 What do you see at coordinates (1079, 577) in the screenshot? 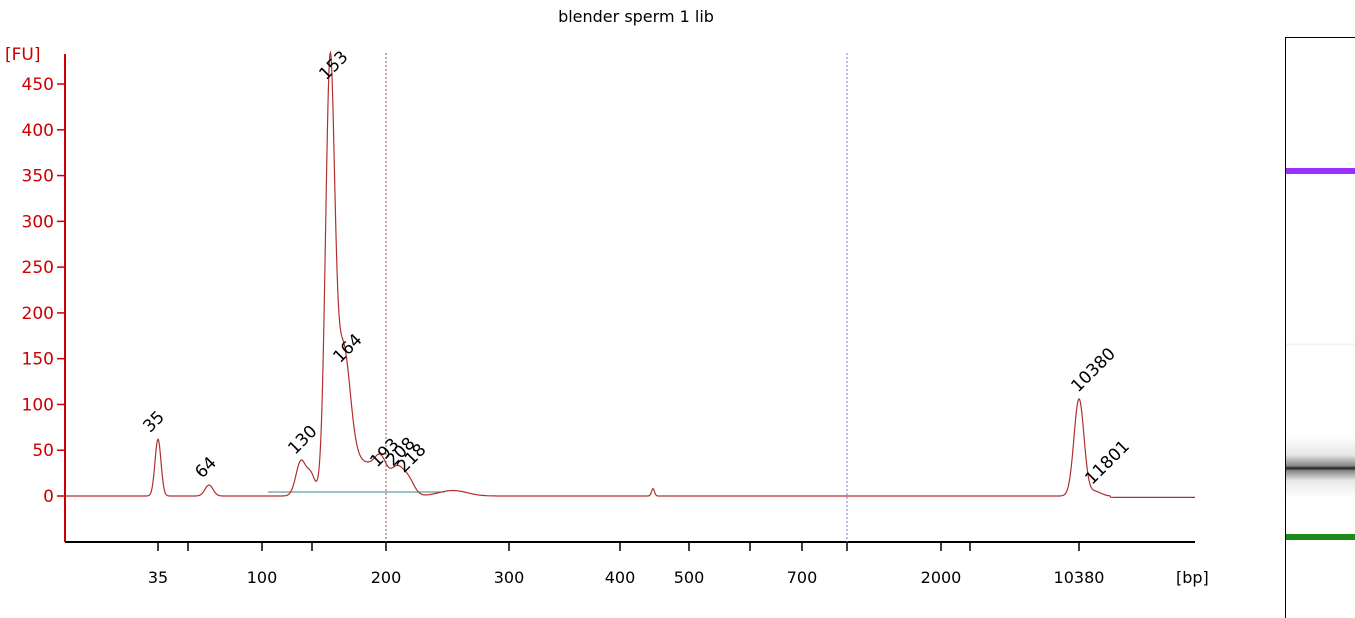
I see `x-tick-label: 10380` at bounding box center [1079, 577].